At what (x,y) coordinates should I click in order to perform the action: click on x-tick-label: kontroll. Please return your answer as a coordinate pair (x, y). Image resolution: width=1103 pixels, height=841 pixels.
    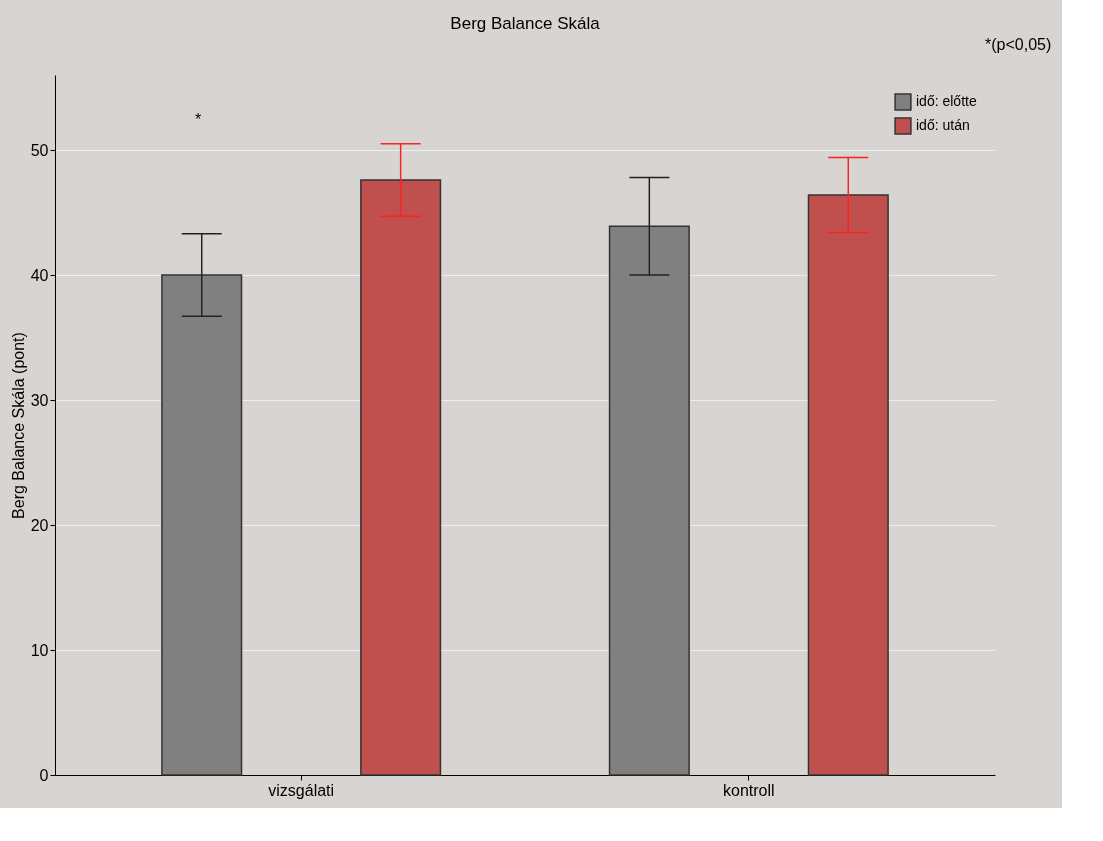
    Looking at the image, I should click on (749, 790).